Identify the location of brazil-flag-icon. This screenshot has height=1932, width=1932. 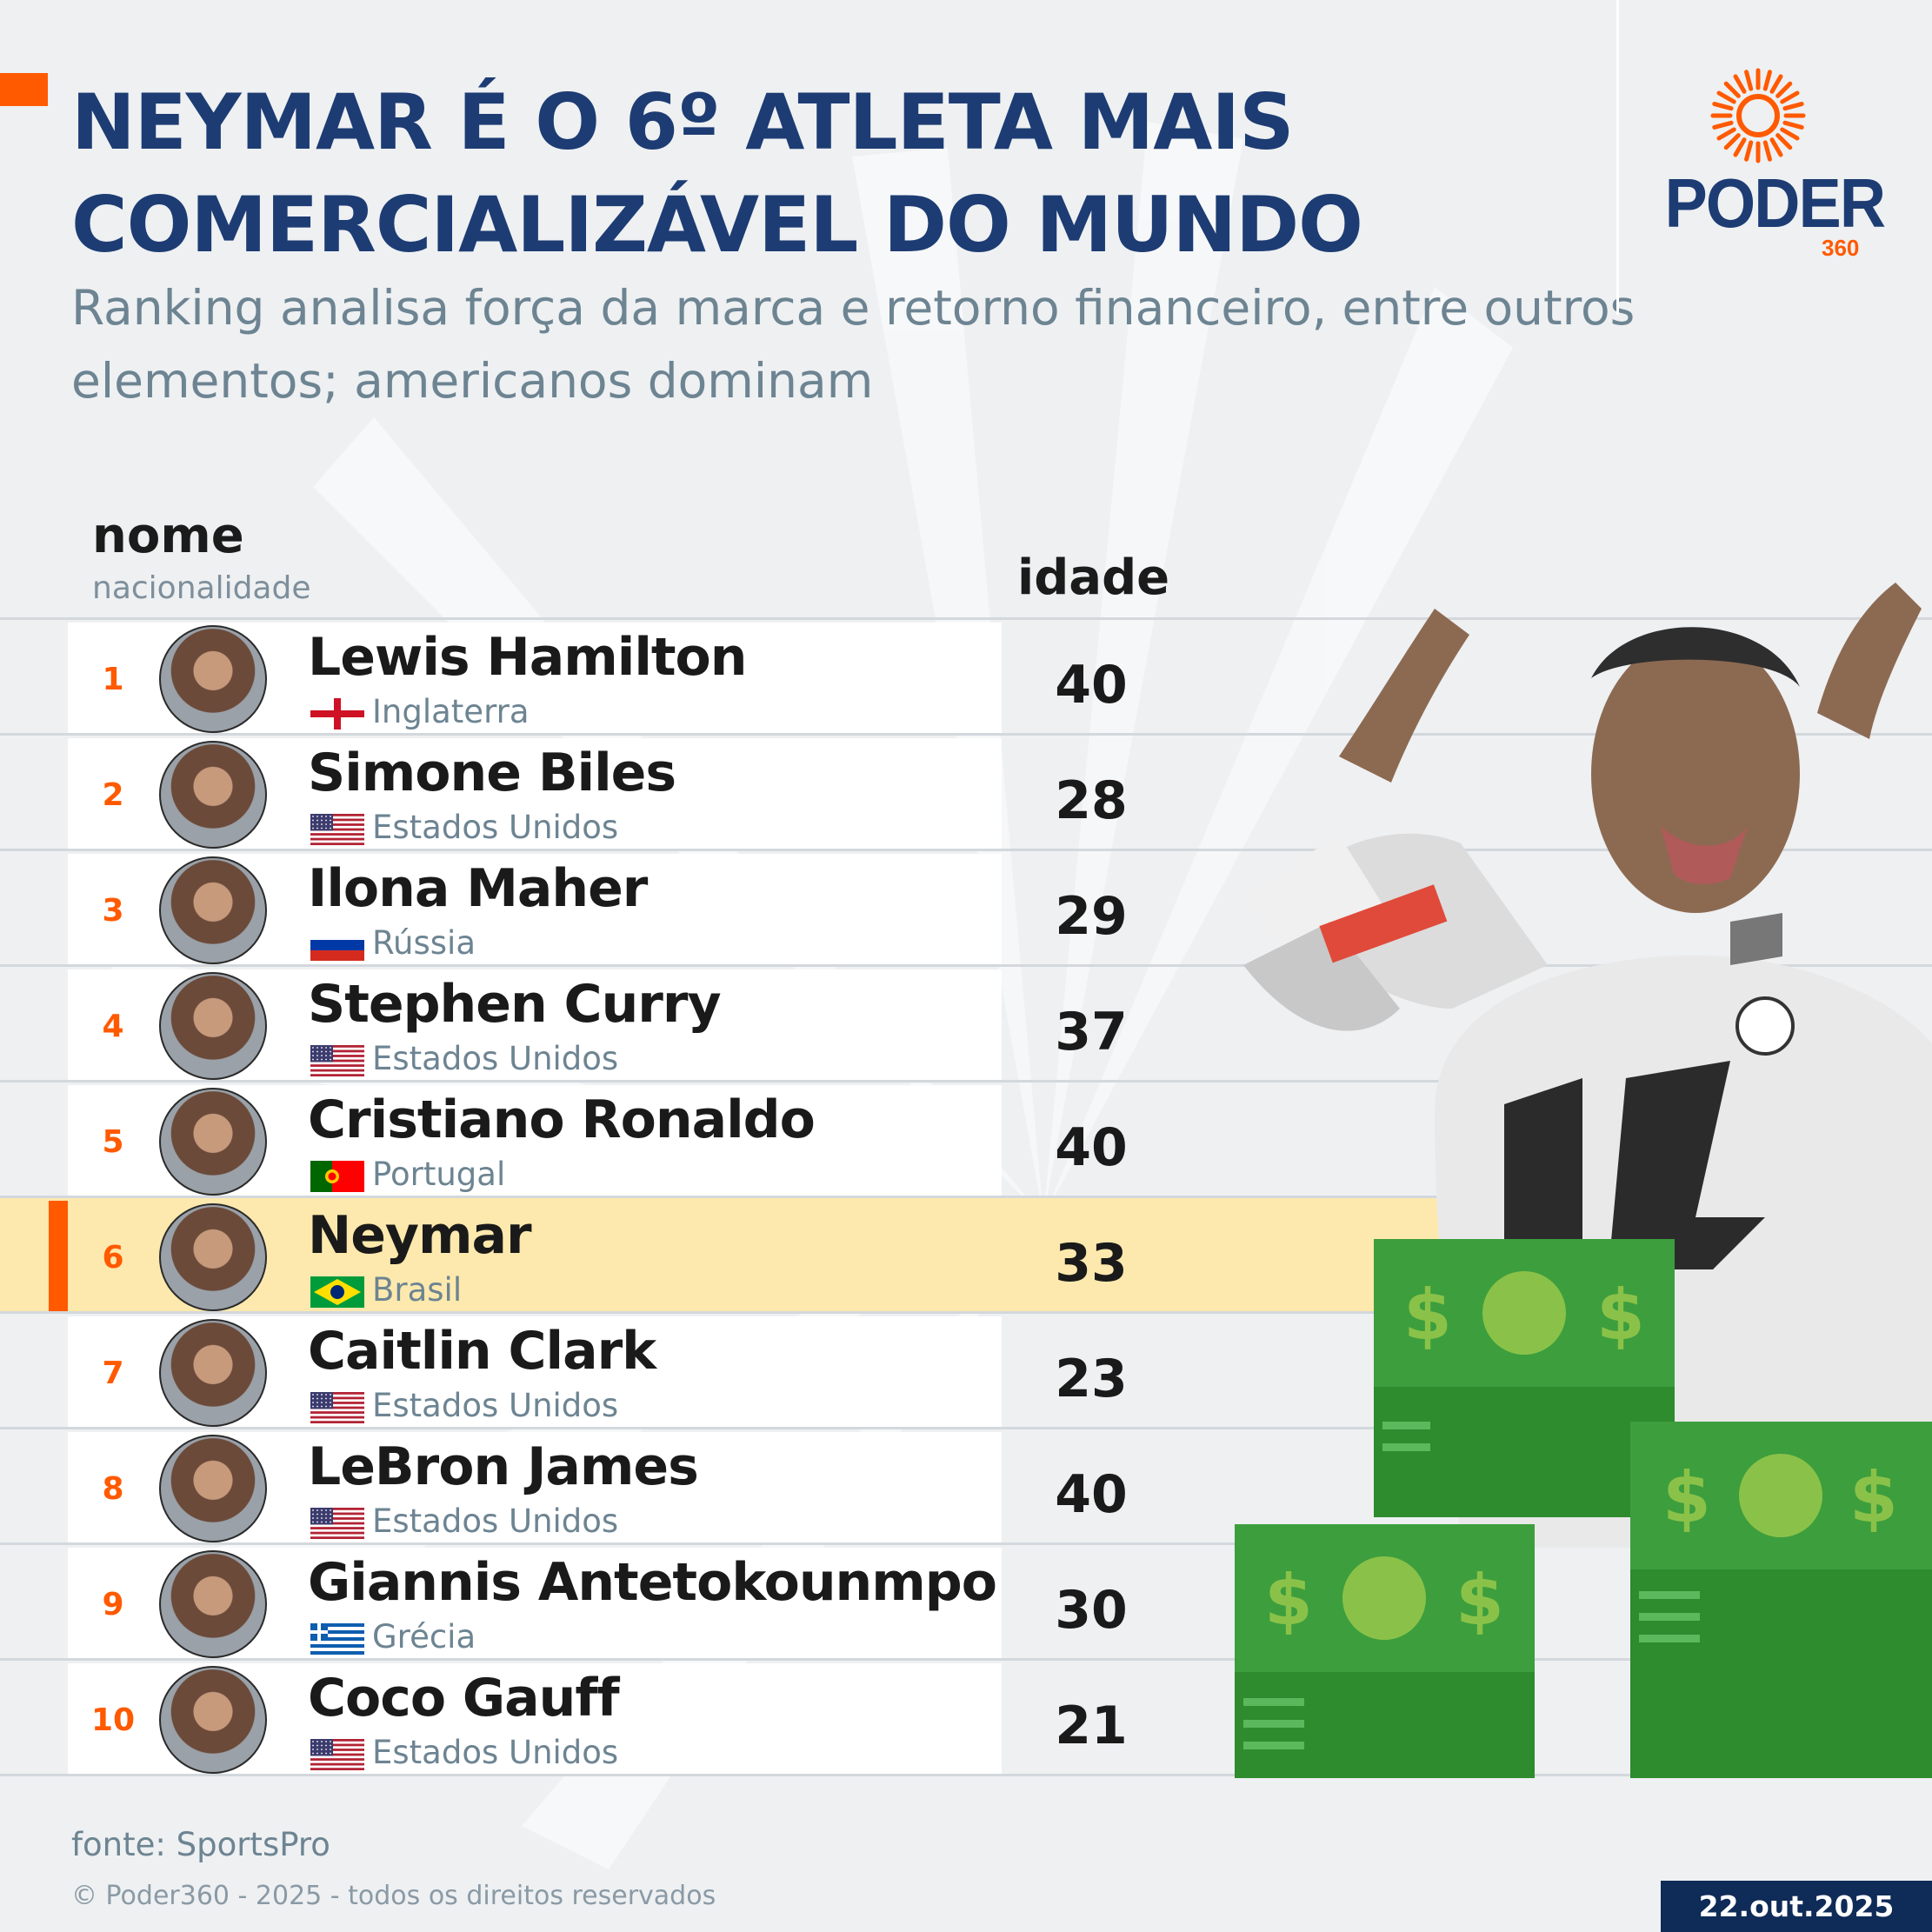
(337, 1292).